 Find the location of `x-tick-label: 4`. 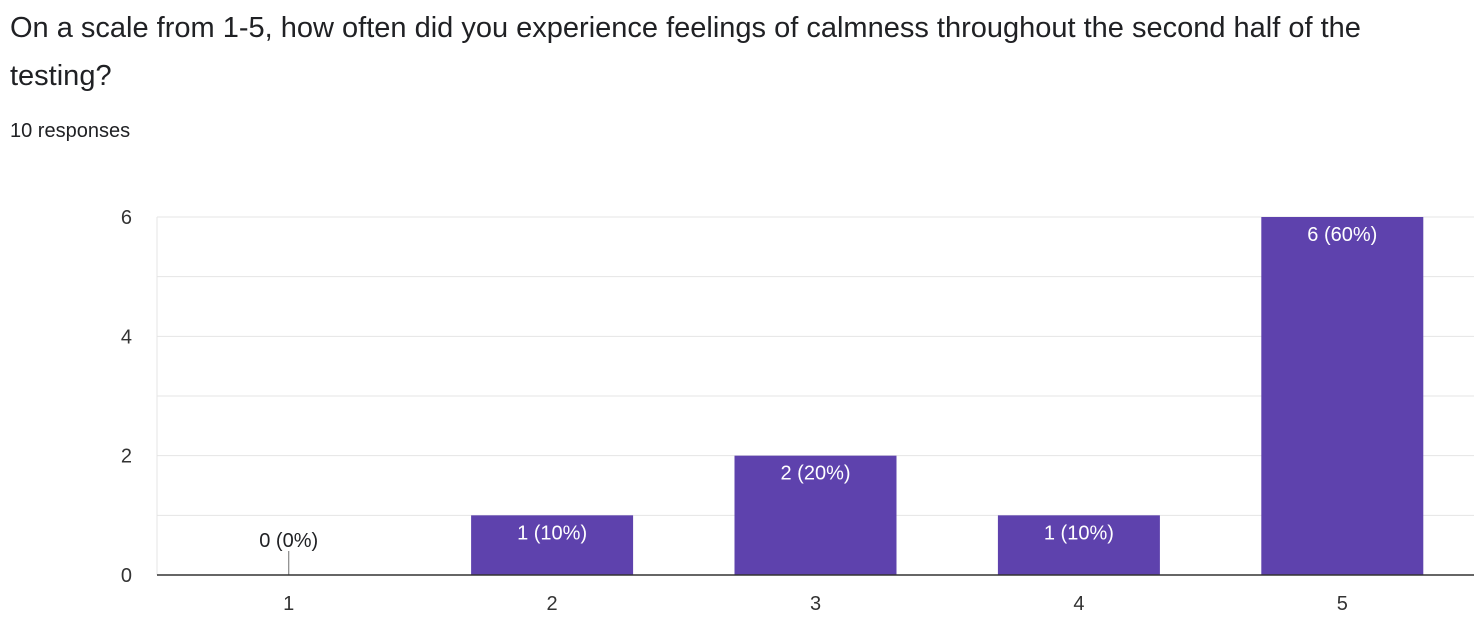

x-tick-label: 4 is located at coordinates (1078, 604).